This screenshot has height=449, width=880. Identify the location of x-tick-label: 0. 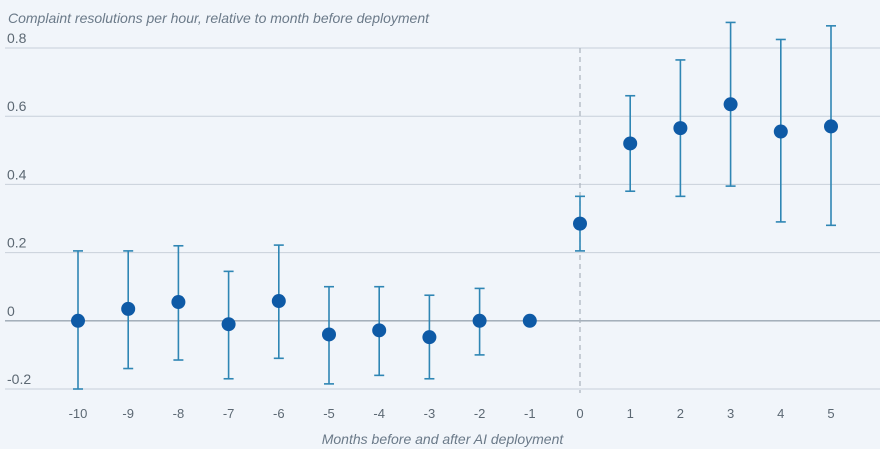
(579, 413).